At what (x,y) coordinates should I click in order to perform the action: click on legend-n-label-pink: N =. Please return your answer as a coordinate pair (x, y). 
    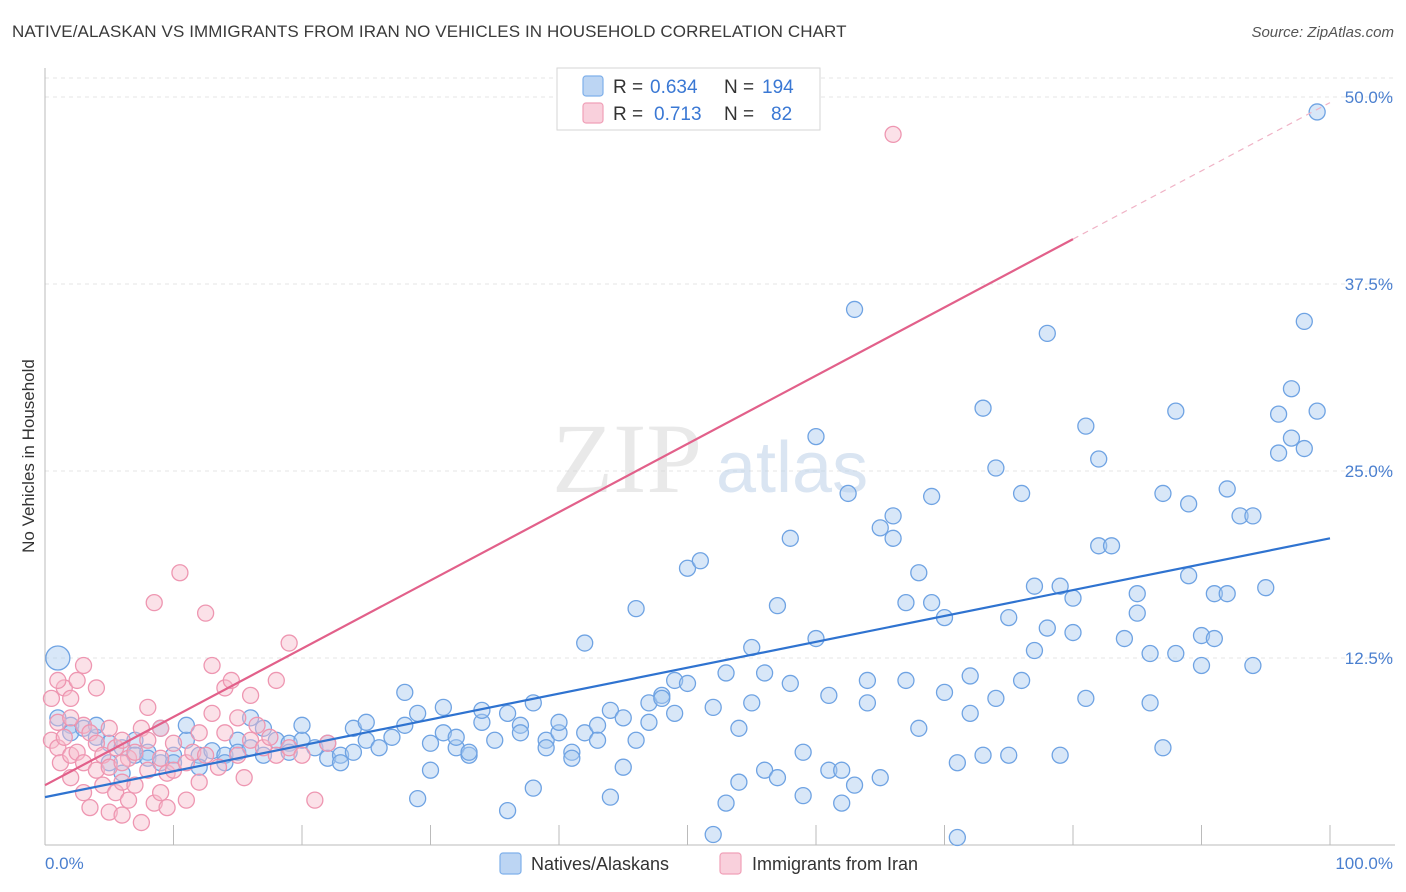
    Looking at the image, I should click on (739, 114).